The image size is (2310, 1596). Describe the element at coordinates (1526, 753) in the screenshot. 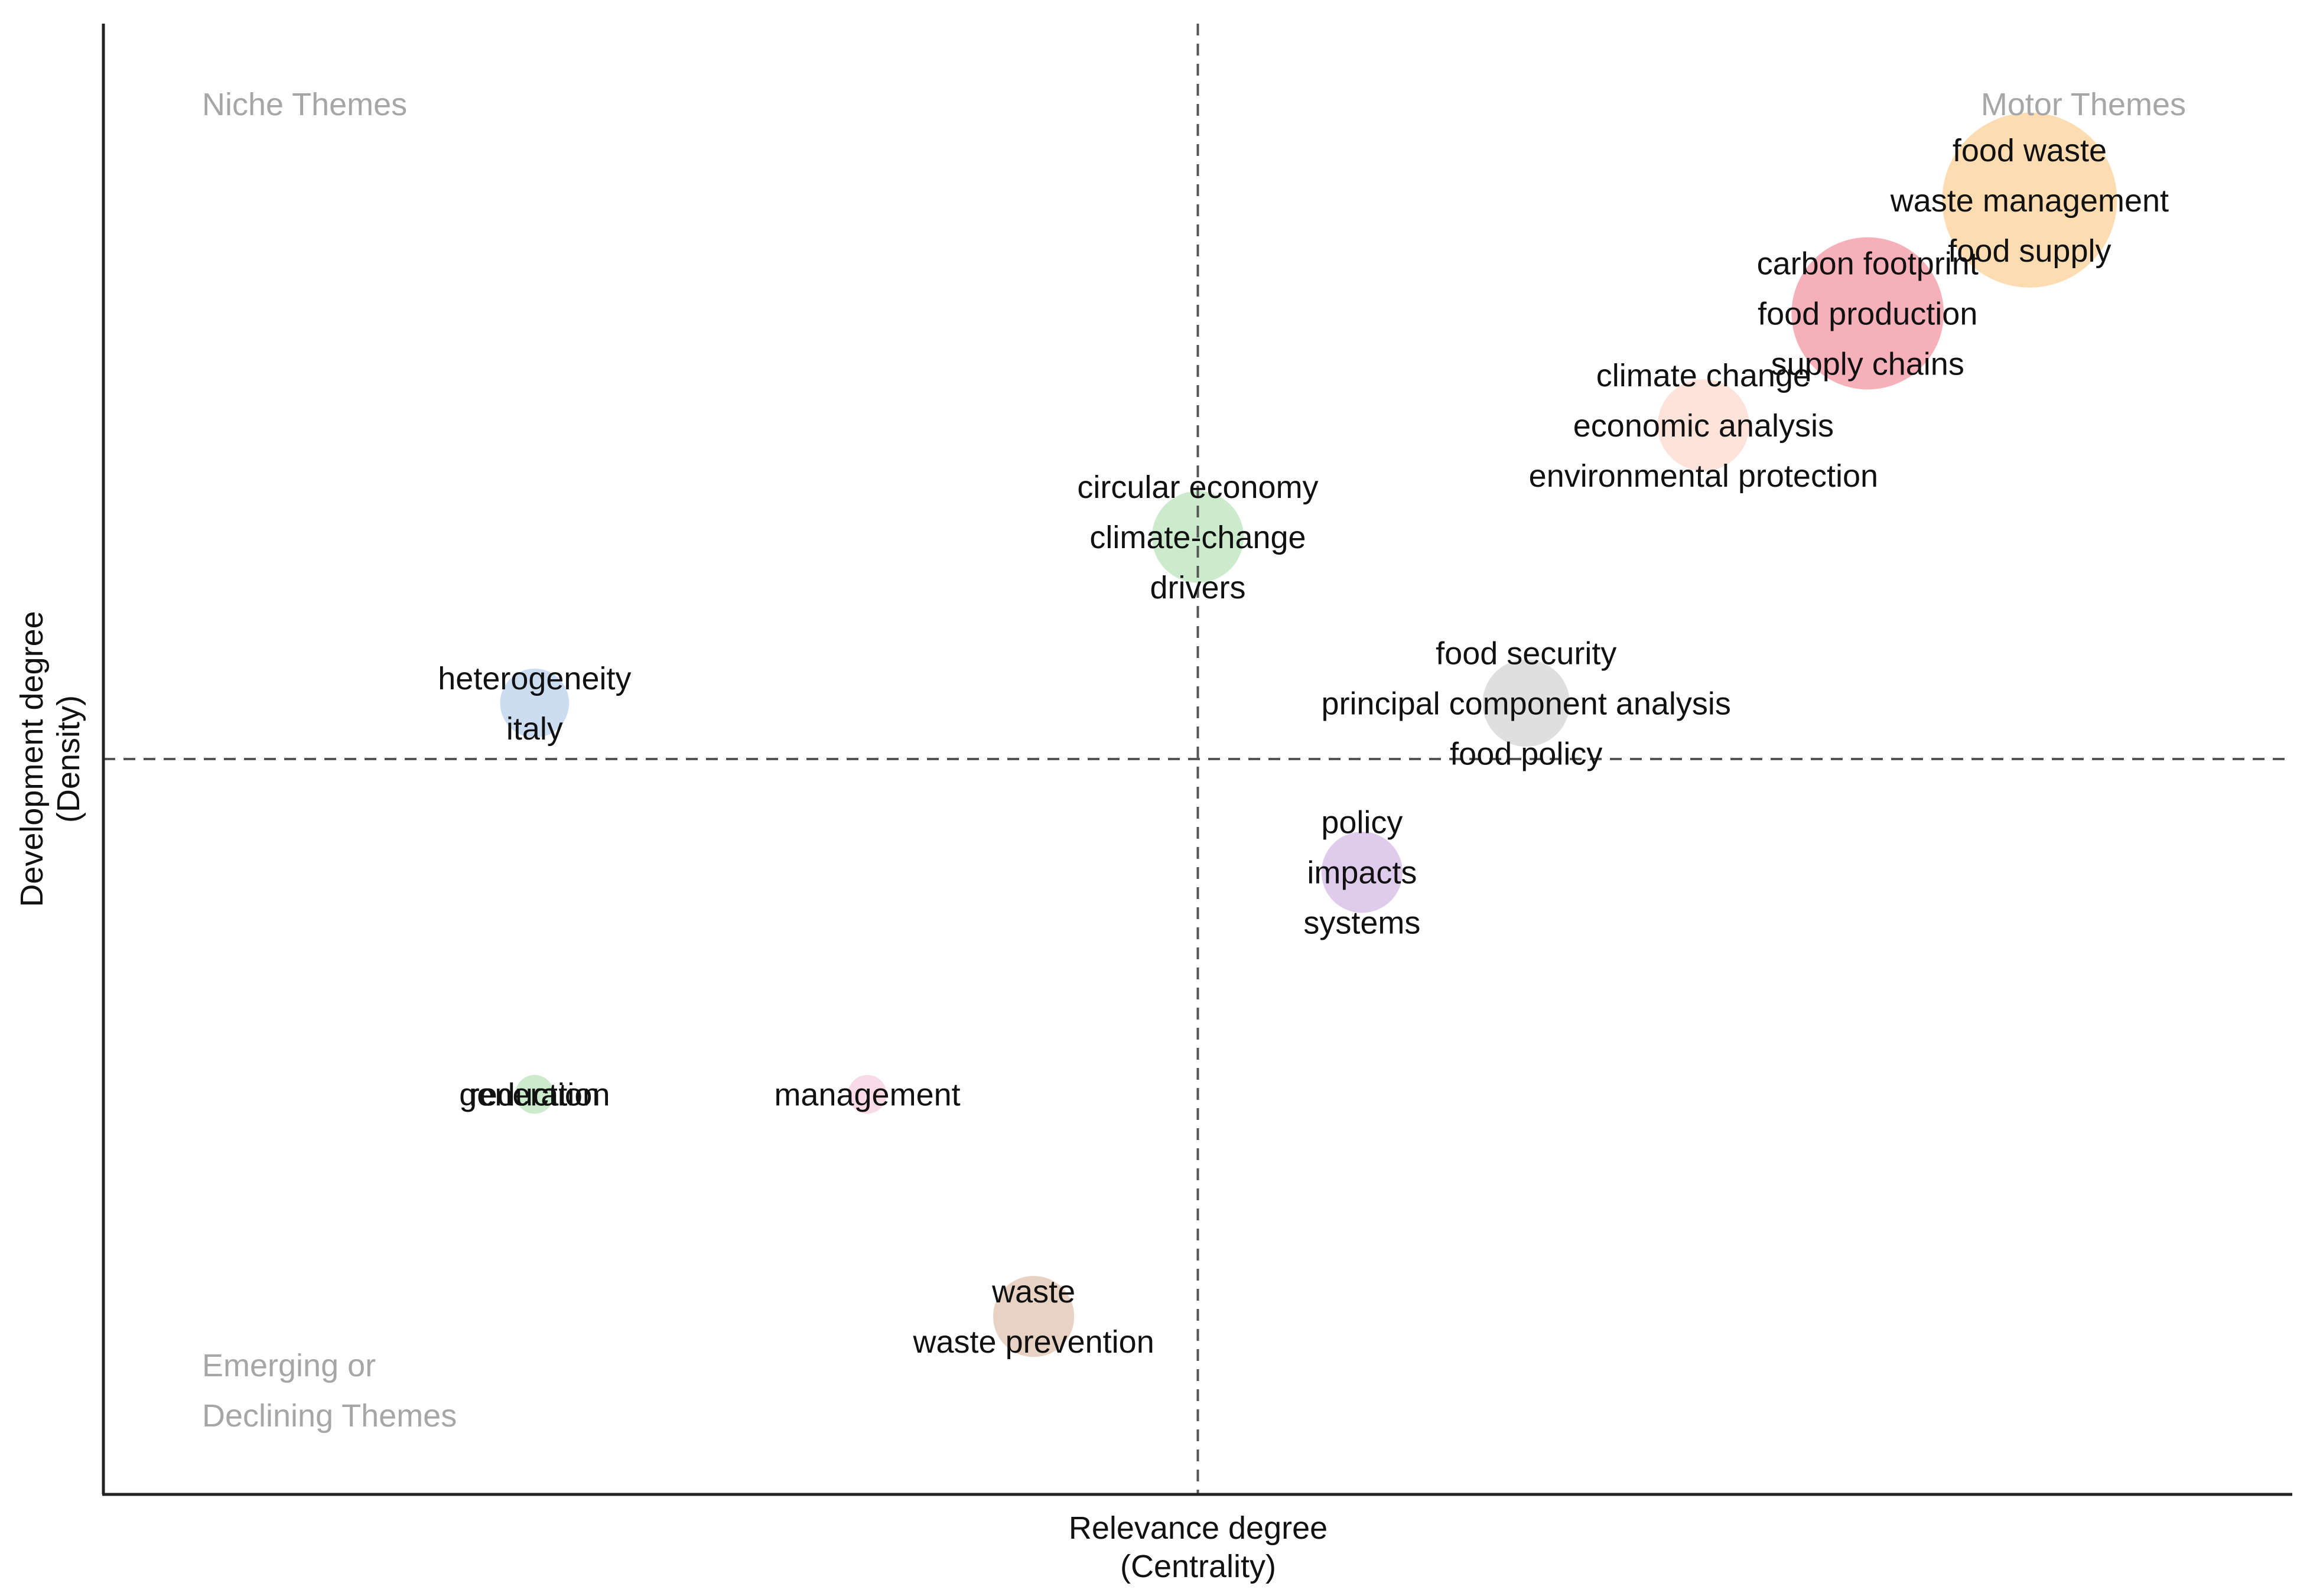

I see `point-label: food policy` at that location.